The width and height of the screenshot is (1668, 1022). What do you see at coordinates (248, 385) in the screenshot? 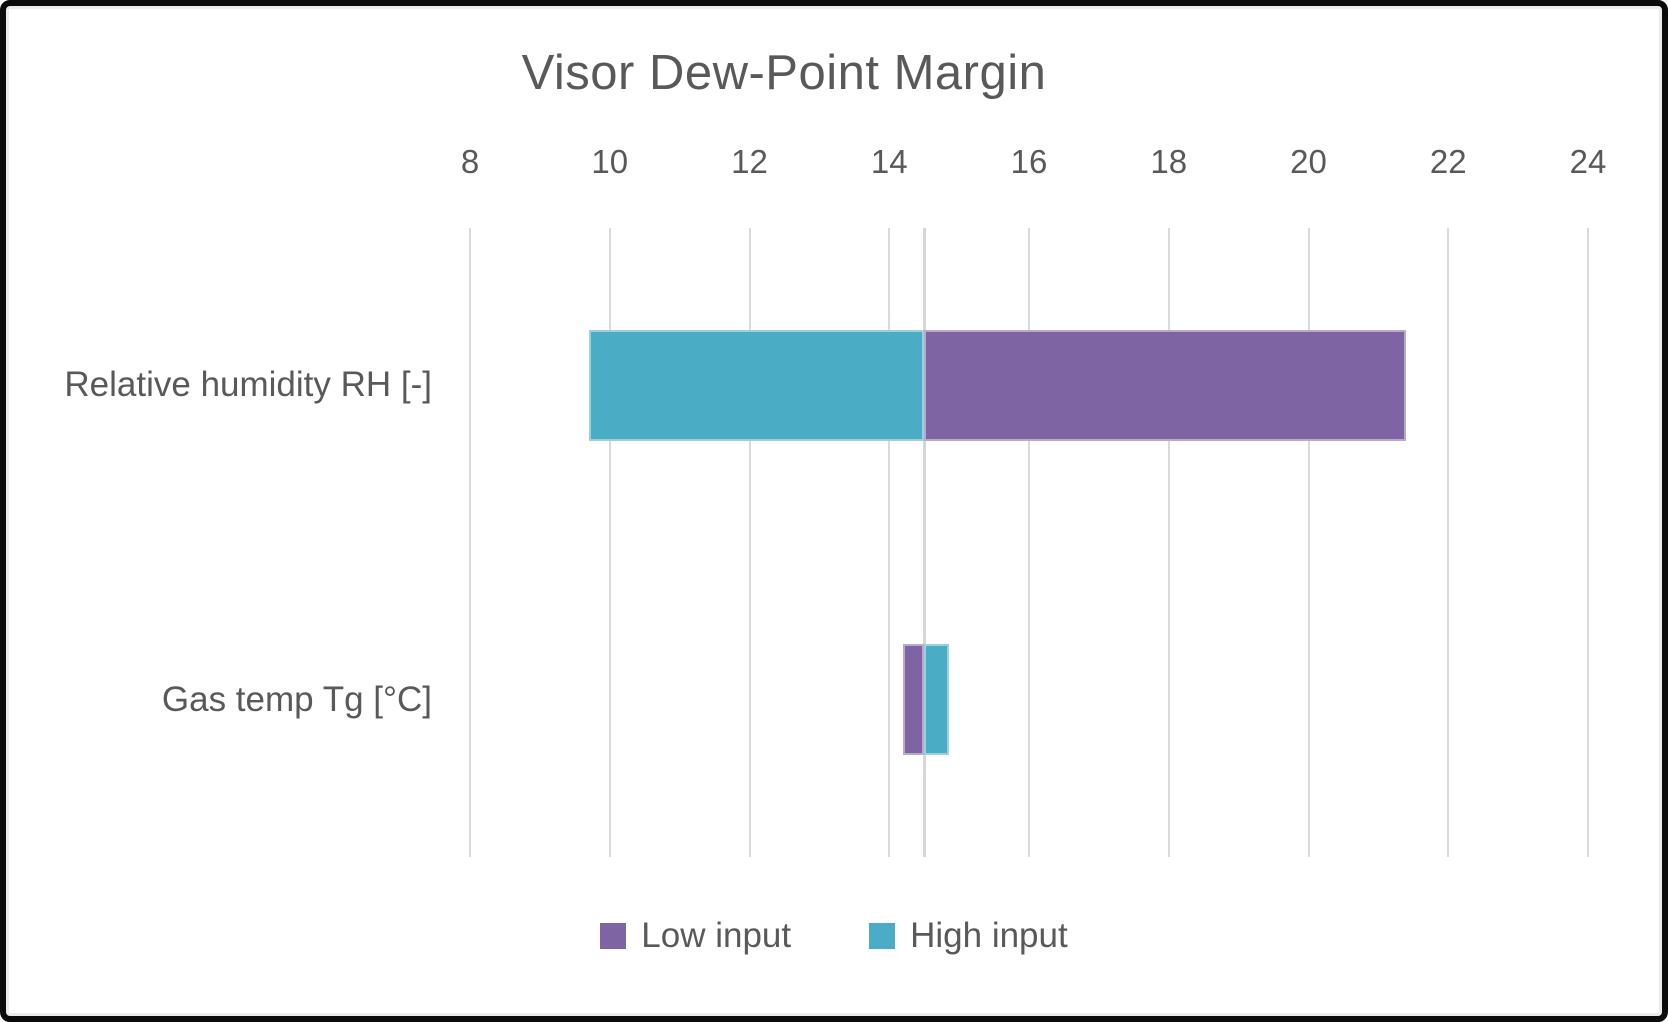
I see `category-label: Relative humidity RH [-]` at bounding box center [248, 385].